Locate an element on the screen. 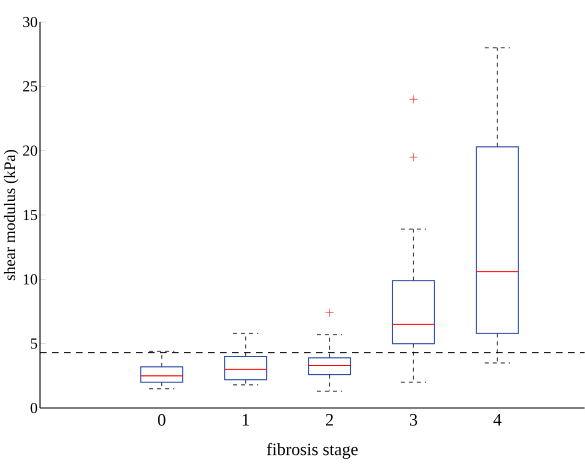 This screenshot has width=585, height=474. x-tick-label: 1 is located at coordinates (245, 420).